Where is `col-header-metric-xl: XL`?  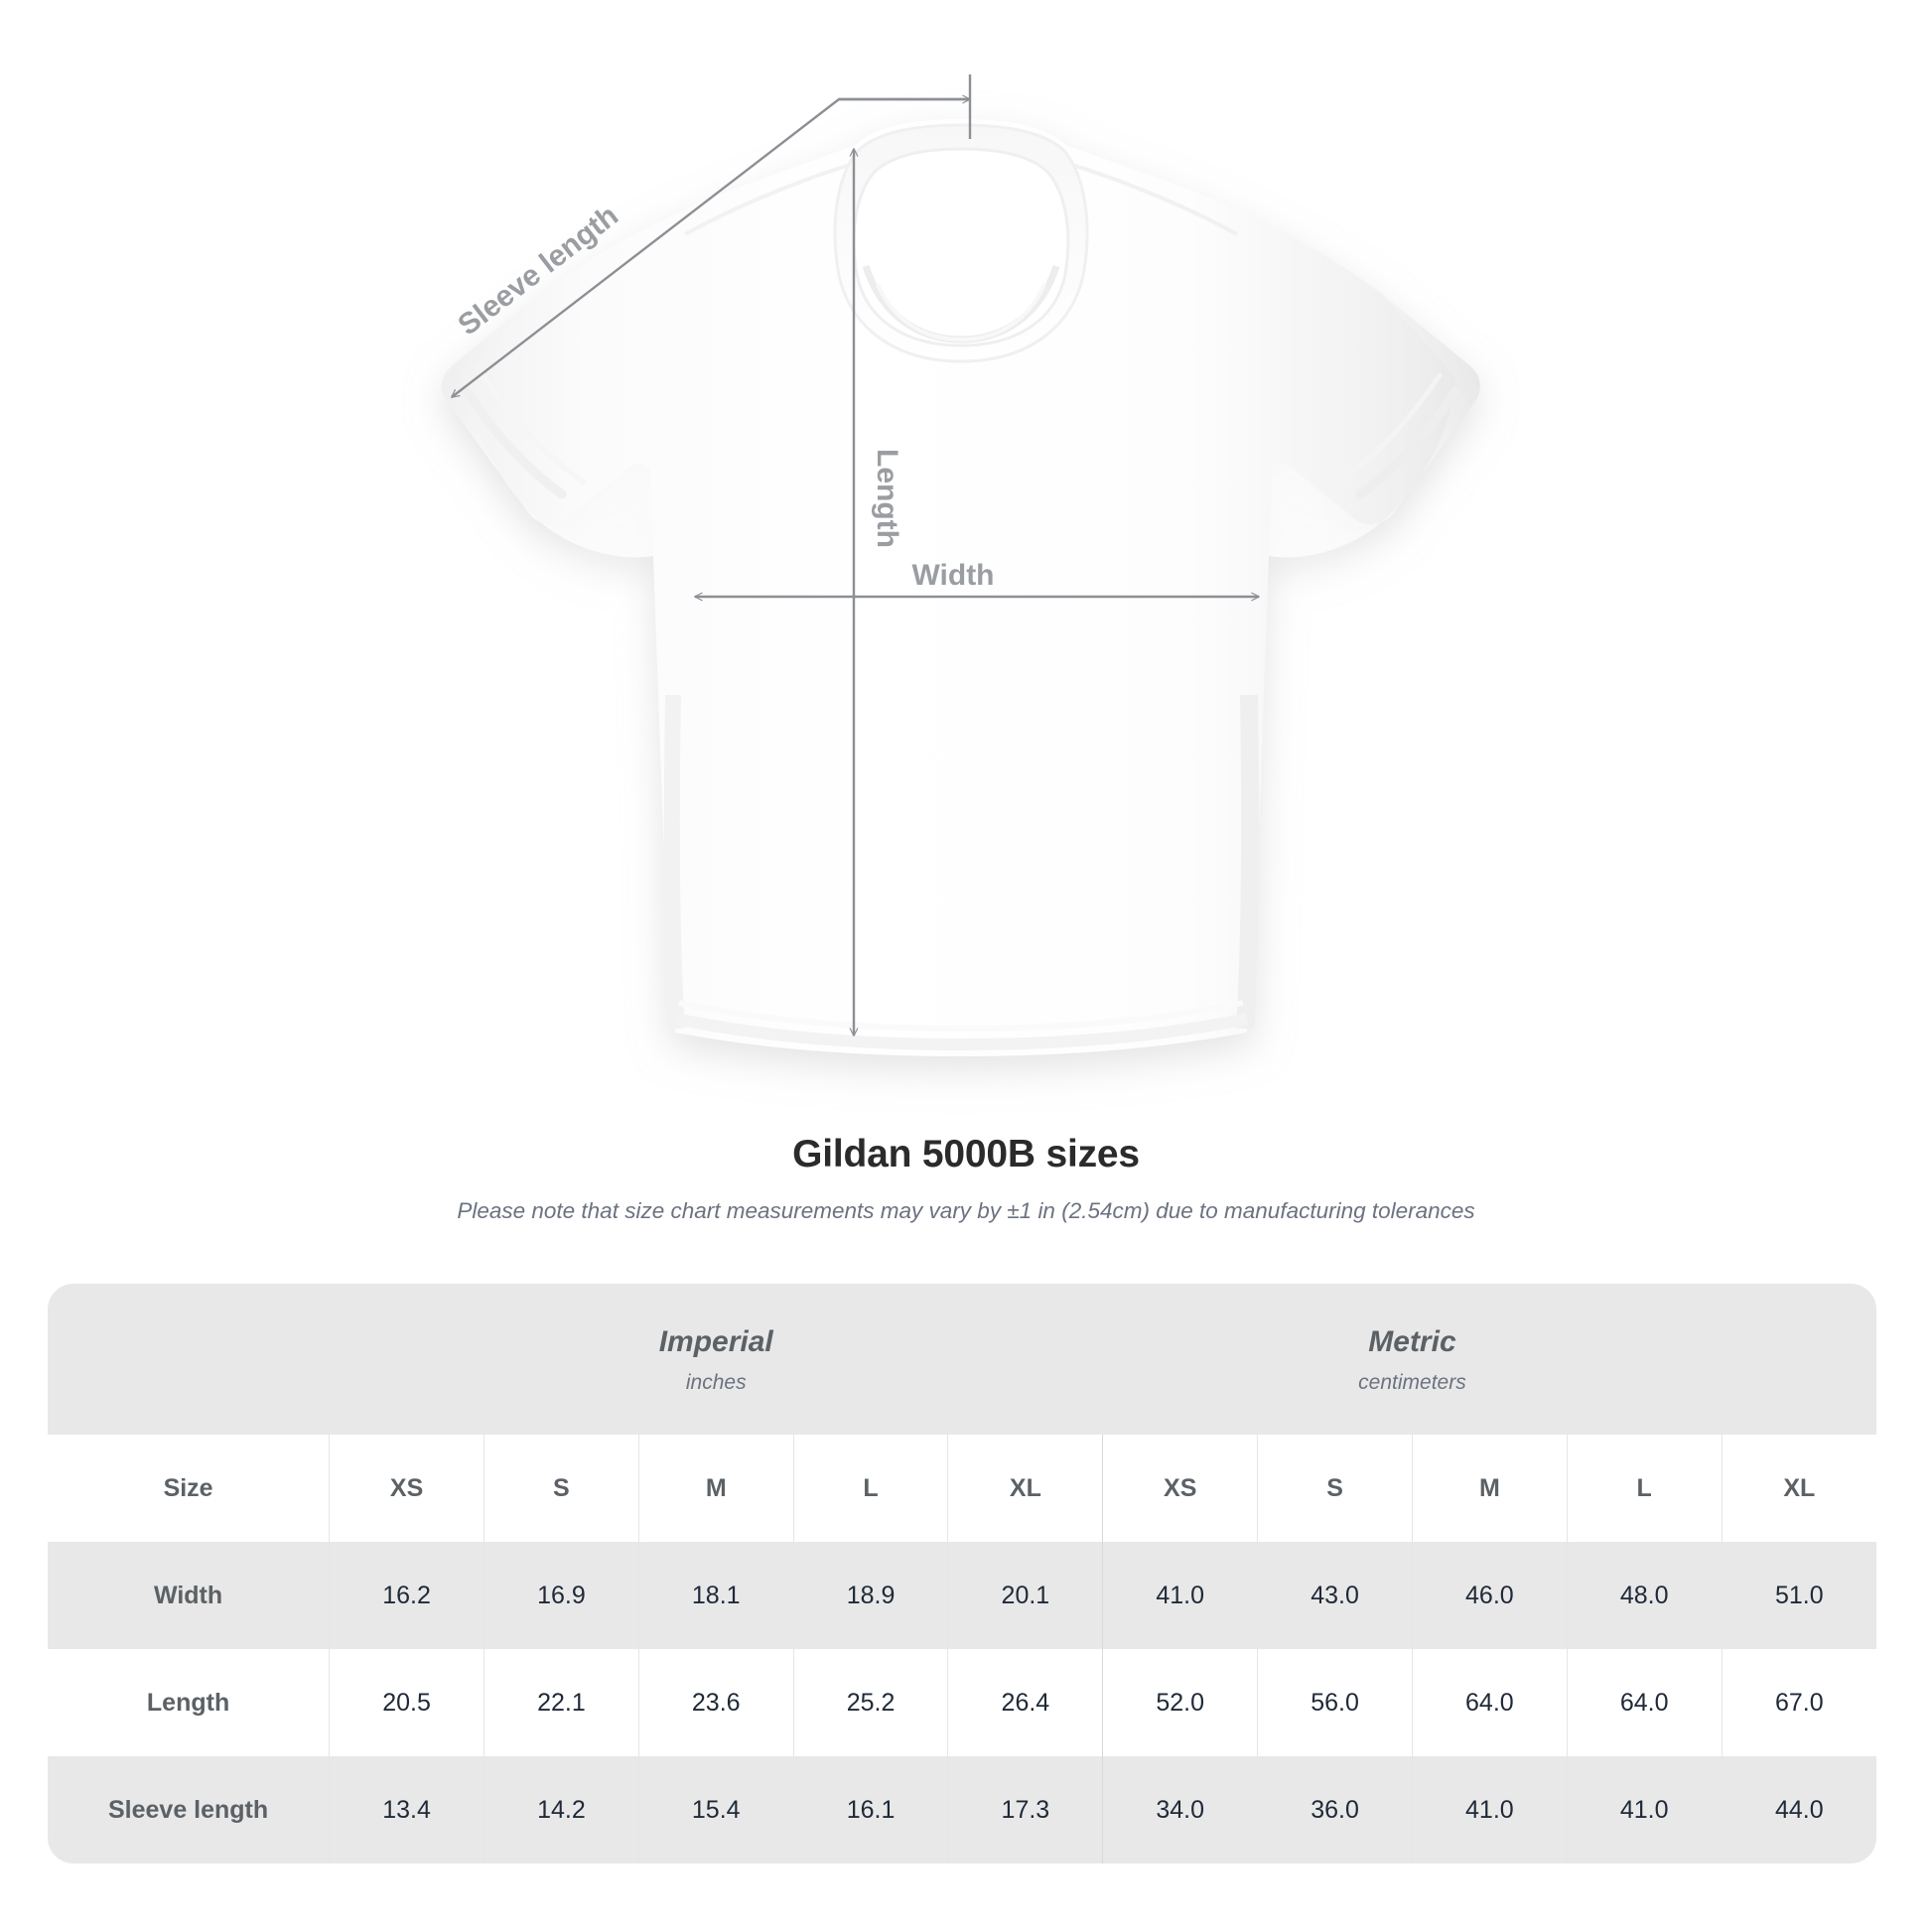 col-header-metric-xl: XL is located at coordinates (1799, 1488).